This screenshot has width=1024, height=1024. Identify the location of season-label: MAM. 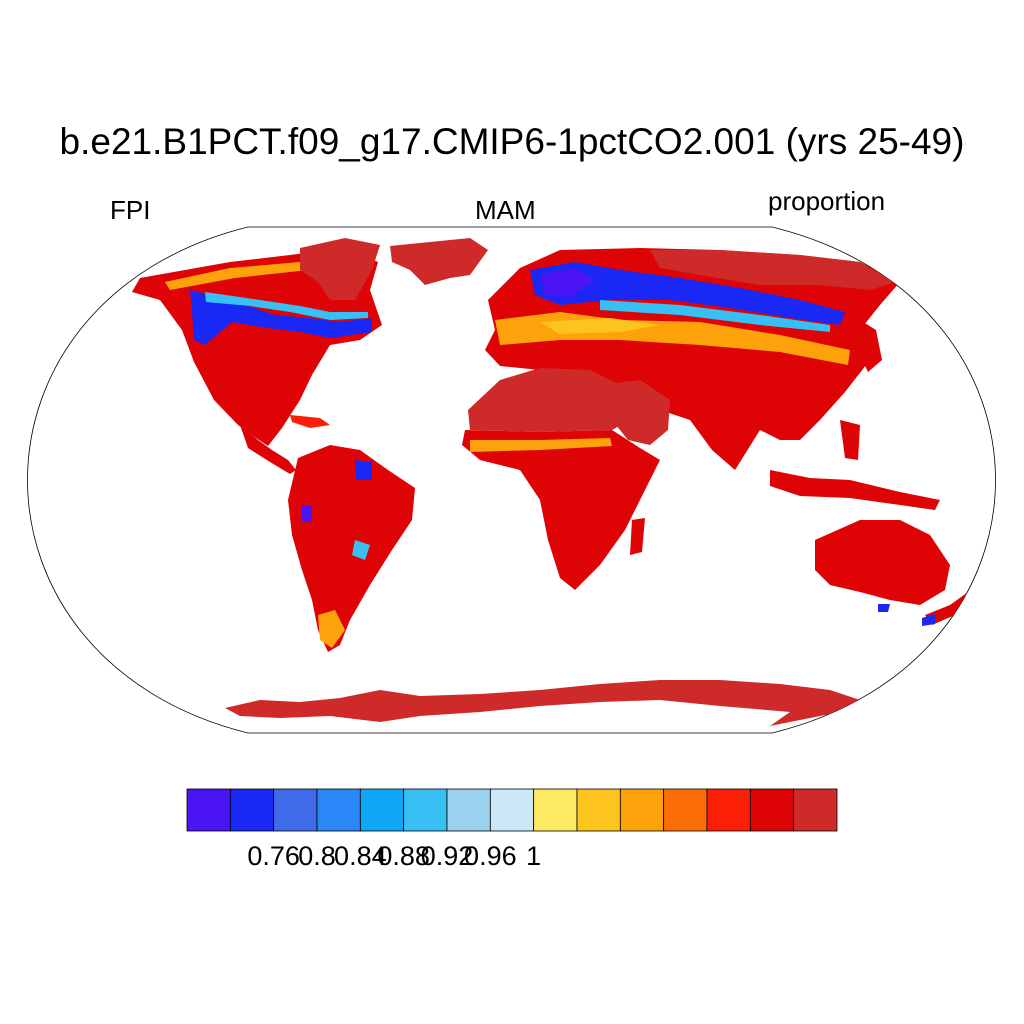
(505, 210).